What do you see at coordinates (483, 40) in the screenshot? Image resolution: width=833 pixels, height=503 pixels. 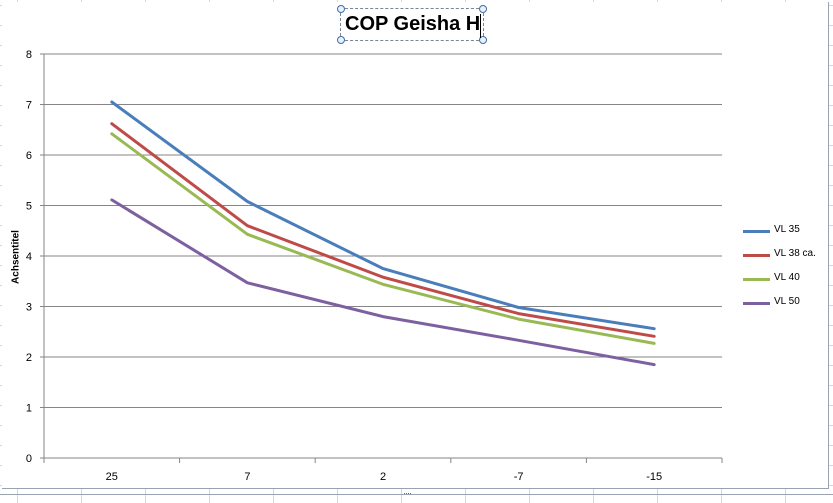 I see `resize-handle-bottom-right` at bounding box center [483, 40].